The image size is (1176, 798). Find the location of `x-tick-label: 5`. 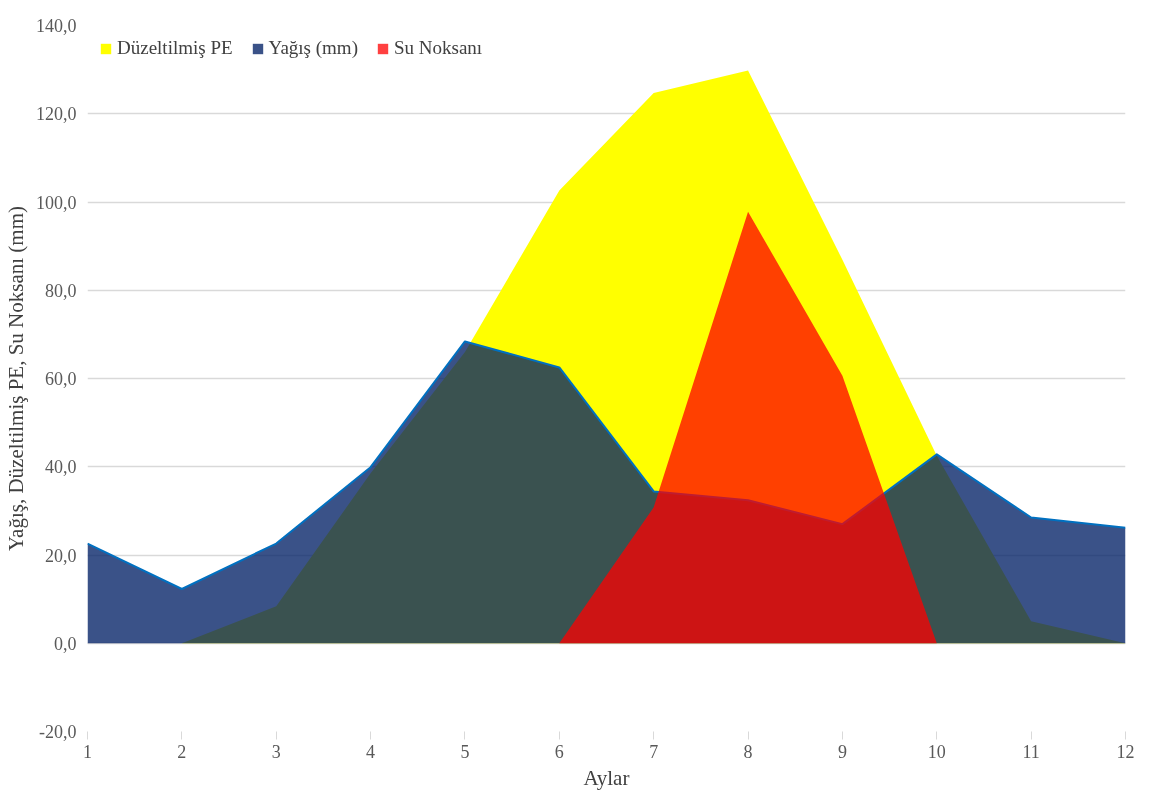

x-tick-label: 5 is located at coordinates (465, 751).